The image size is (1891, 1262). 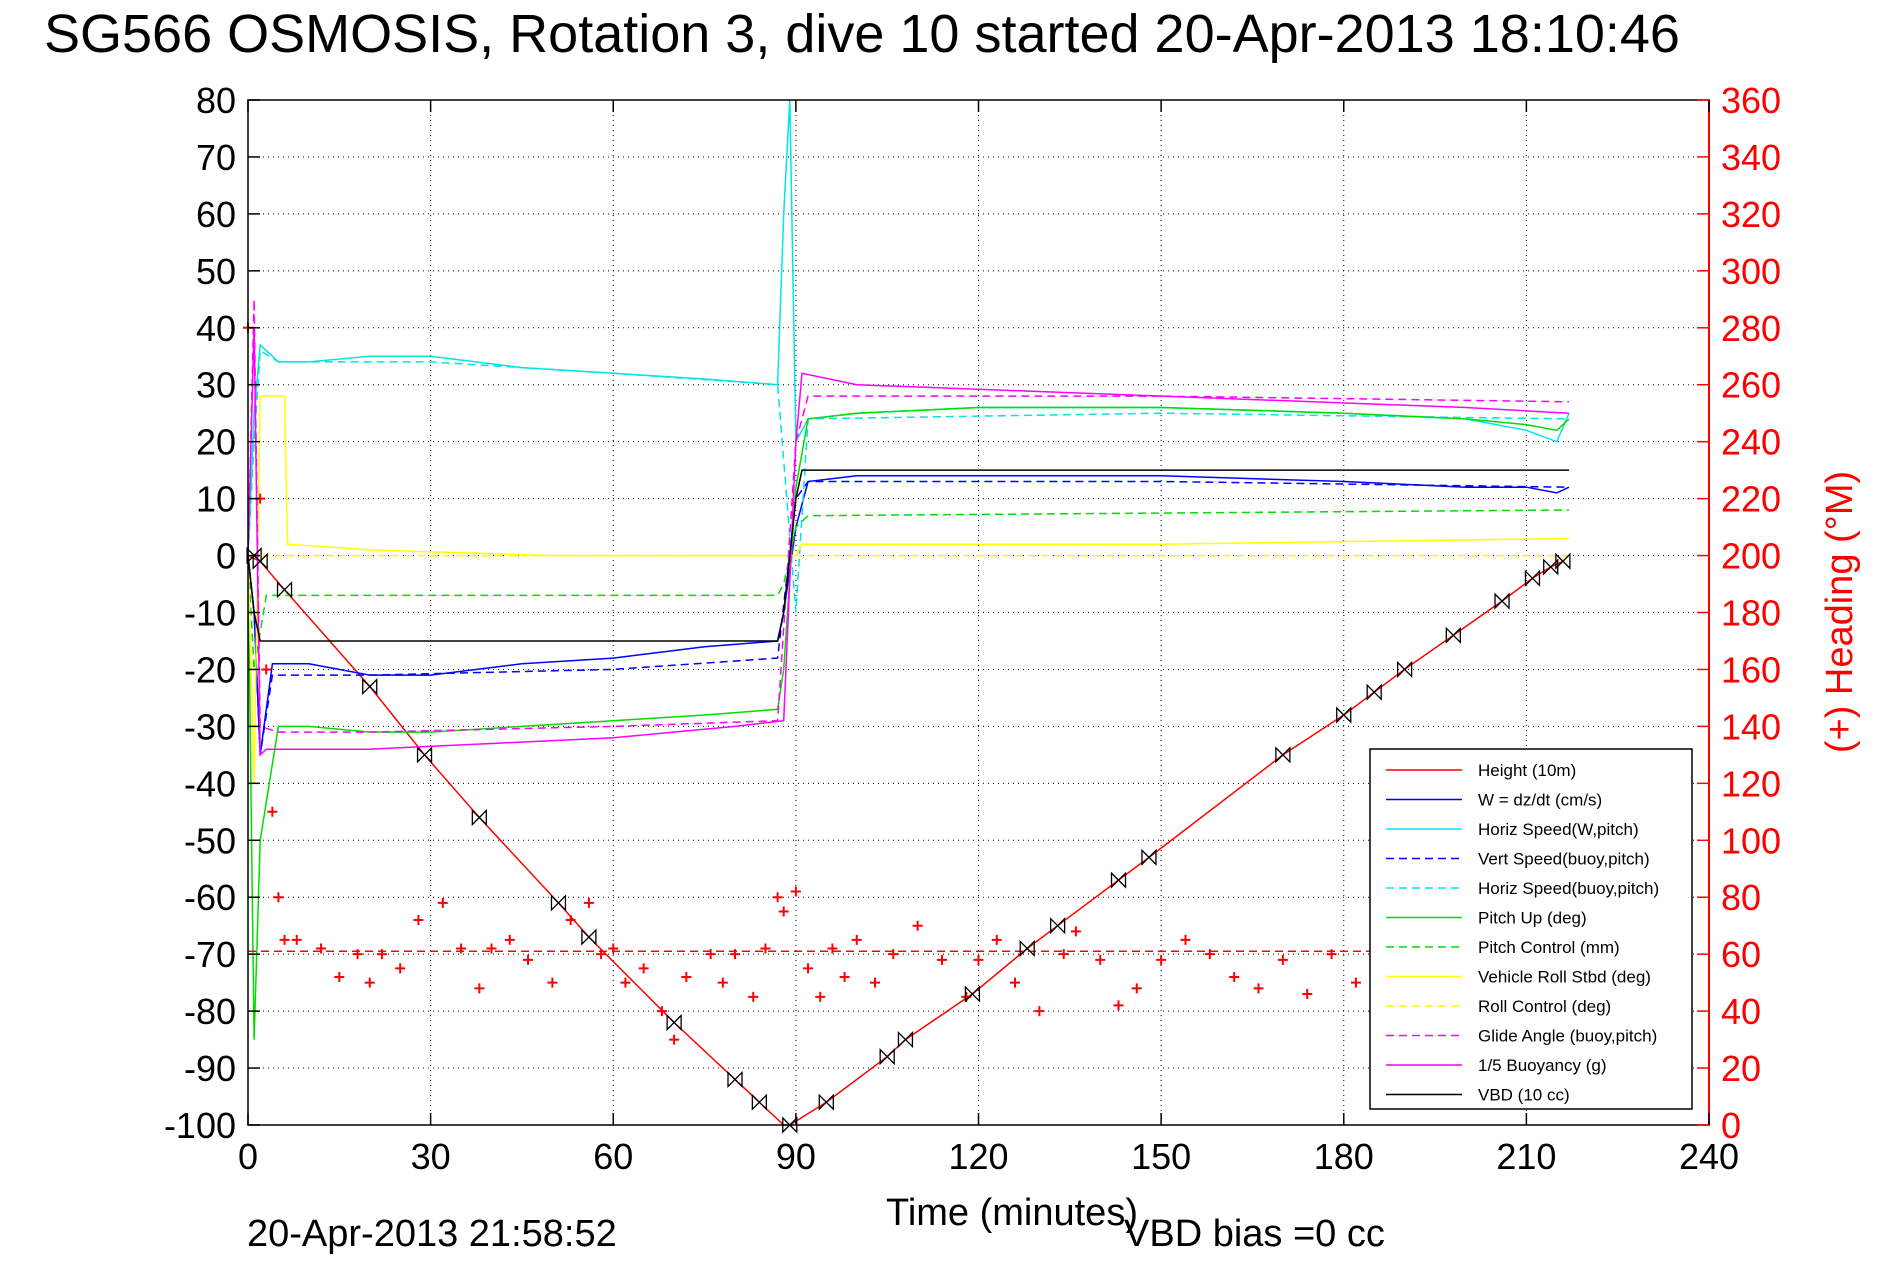 What do you see at coordinates (1751, 442) in the screenshot?
I see `y-right-tick-label: 240` at bounding box center [1751, 442].